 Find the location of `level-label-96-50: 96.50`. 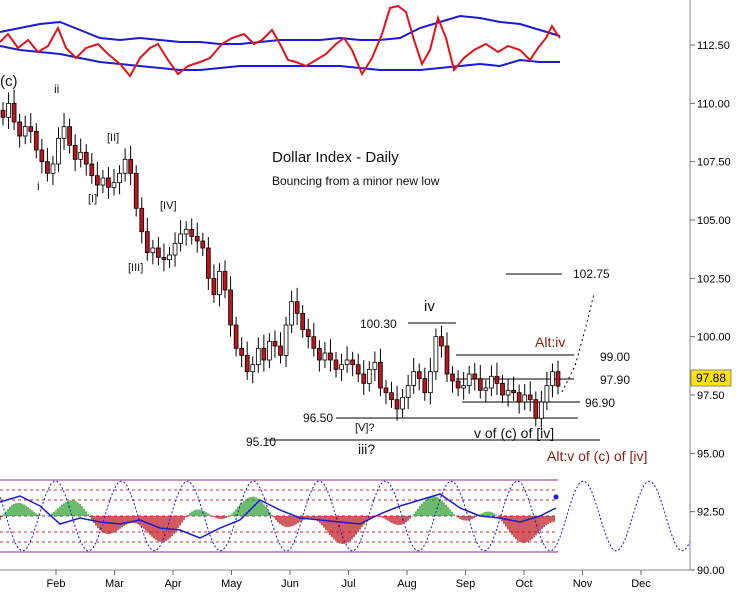

level-label-96-50: 96.50 is located at coordinates (318, 418).